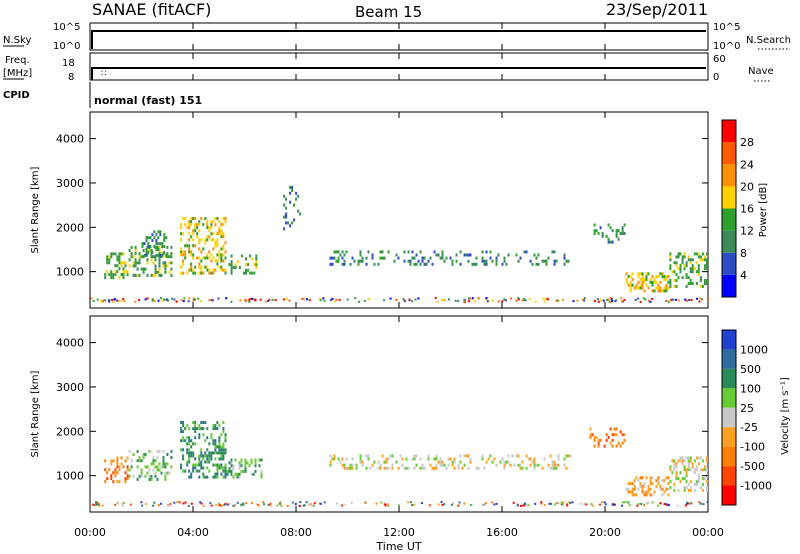 The width and height of the screenshot is (800, 554). Describe the element at coordinates (398, 39) in the screenshot. I see `nsky-trace` at that location.